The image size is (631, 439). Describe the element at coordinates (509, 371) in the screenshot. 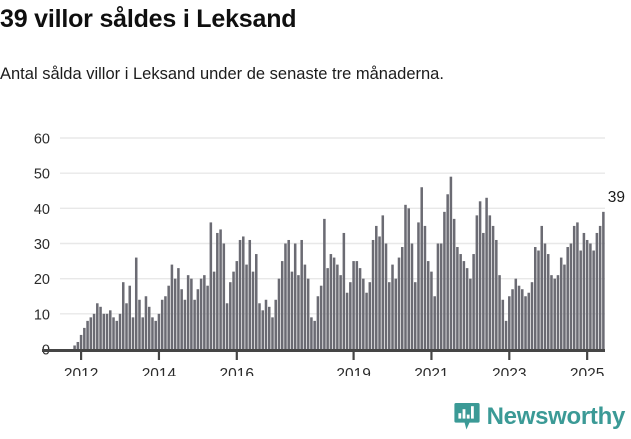

I see `x-axis-tick-label: 2023` at that location.